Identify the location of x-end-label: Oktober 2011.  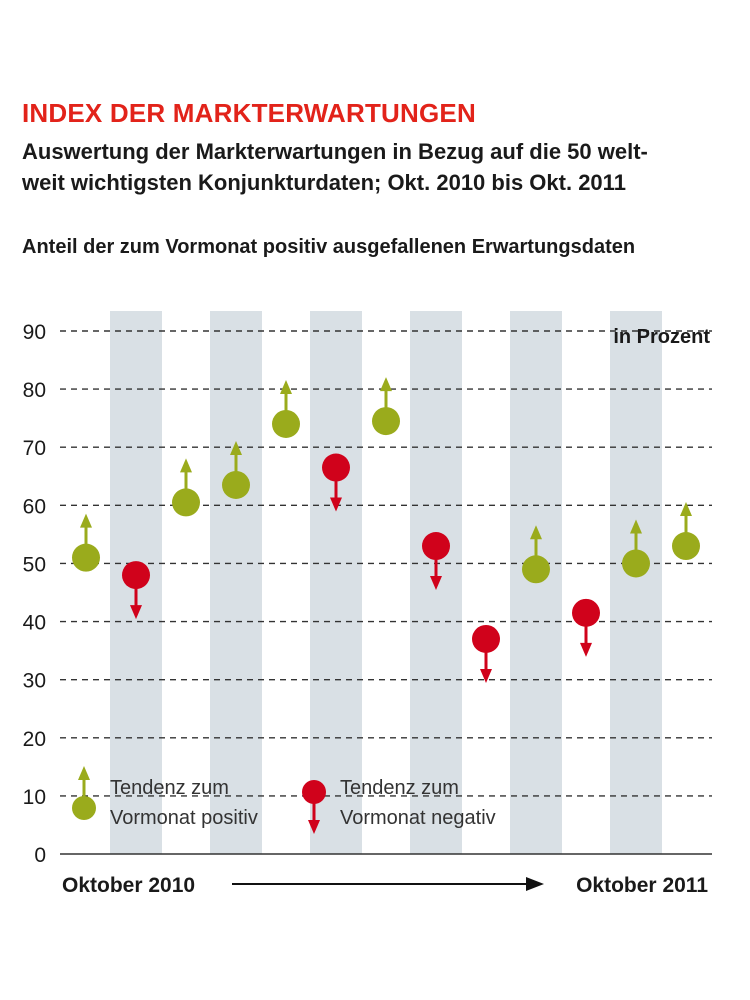
(642, 885).